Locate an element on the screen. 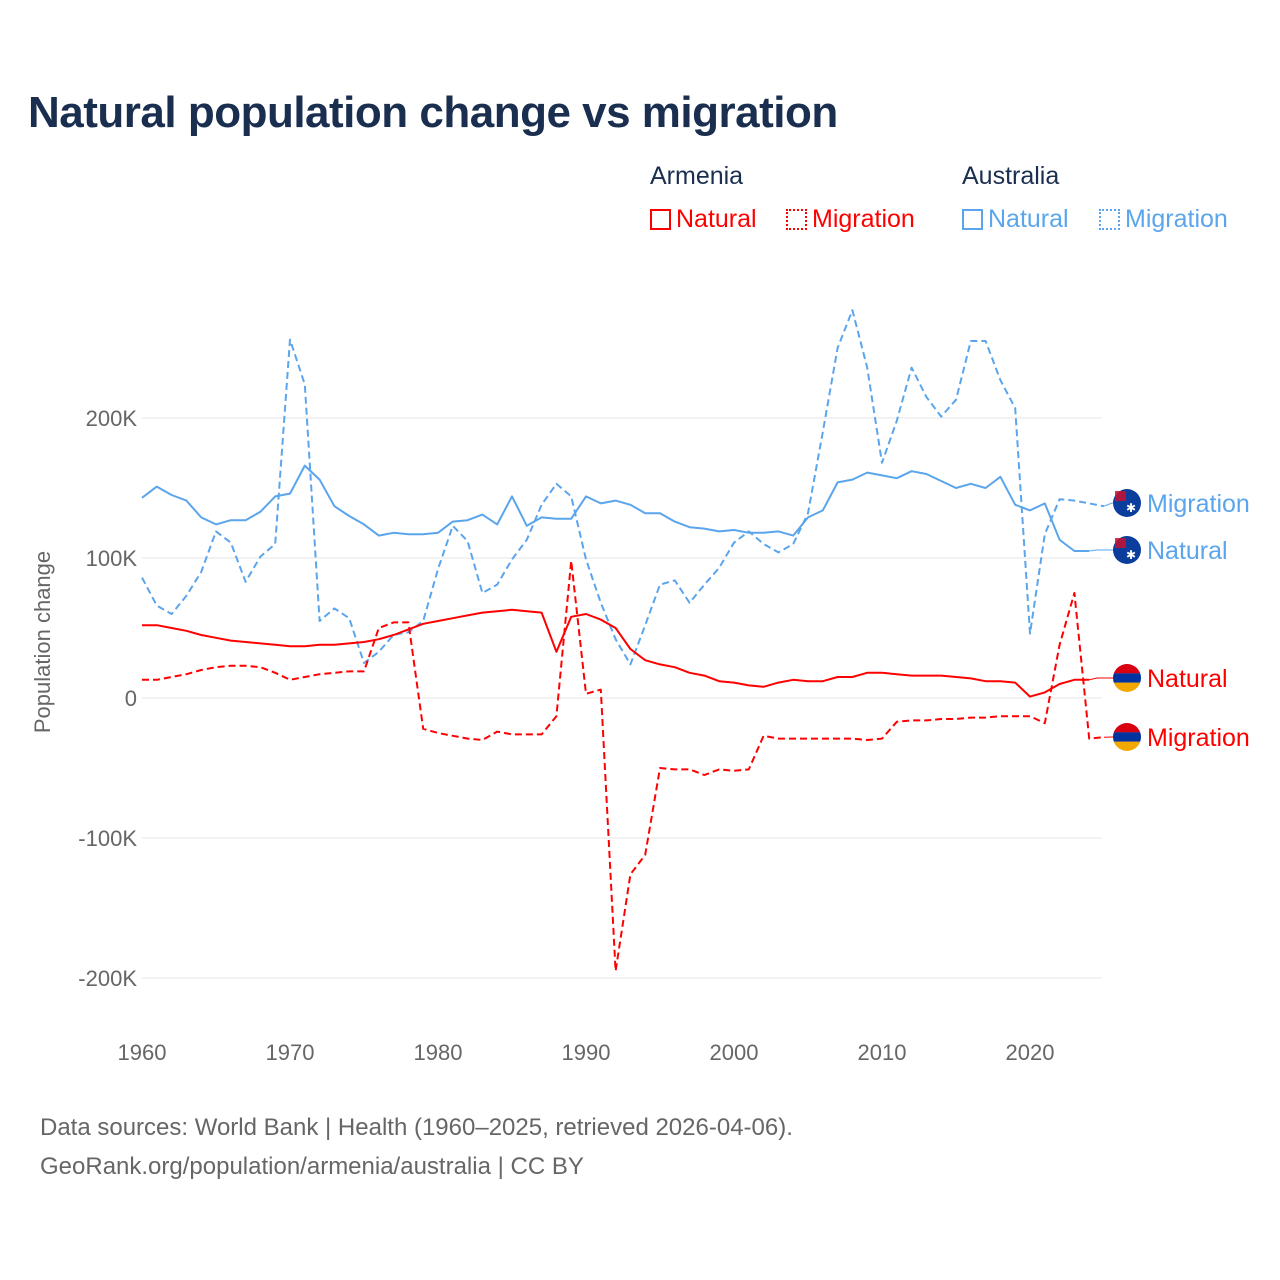  series-line-armenia-natural is located at coordinates (616, 653).